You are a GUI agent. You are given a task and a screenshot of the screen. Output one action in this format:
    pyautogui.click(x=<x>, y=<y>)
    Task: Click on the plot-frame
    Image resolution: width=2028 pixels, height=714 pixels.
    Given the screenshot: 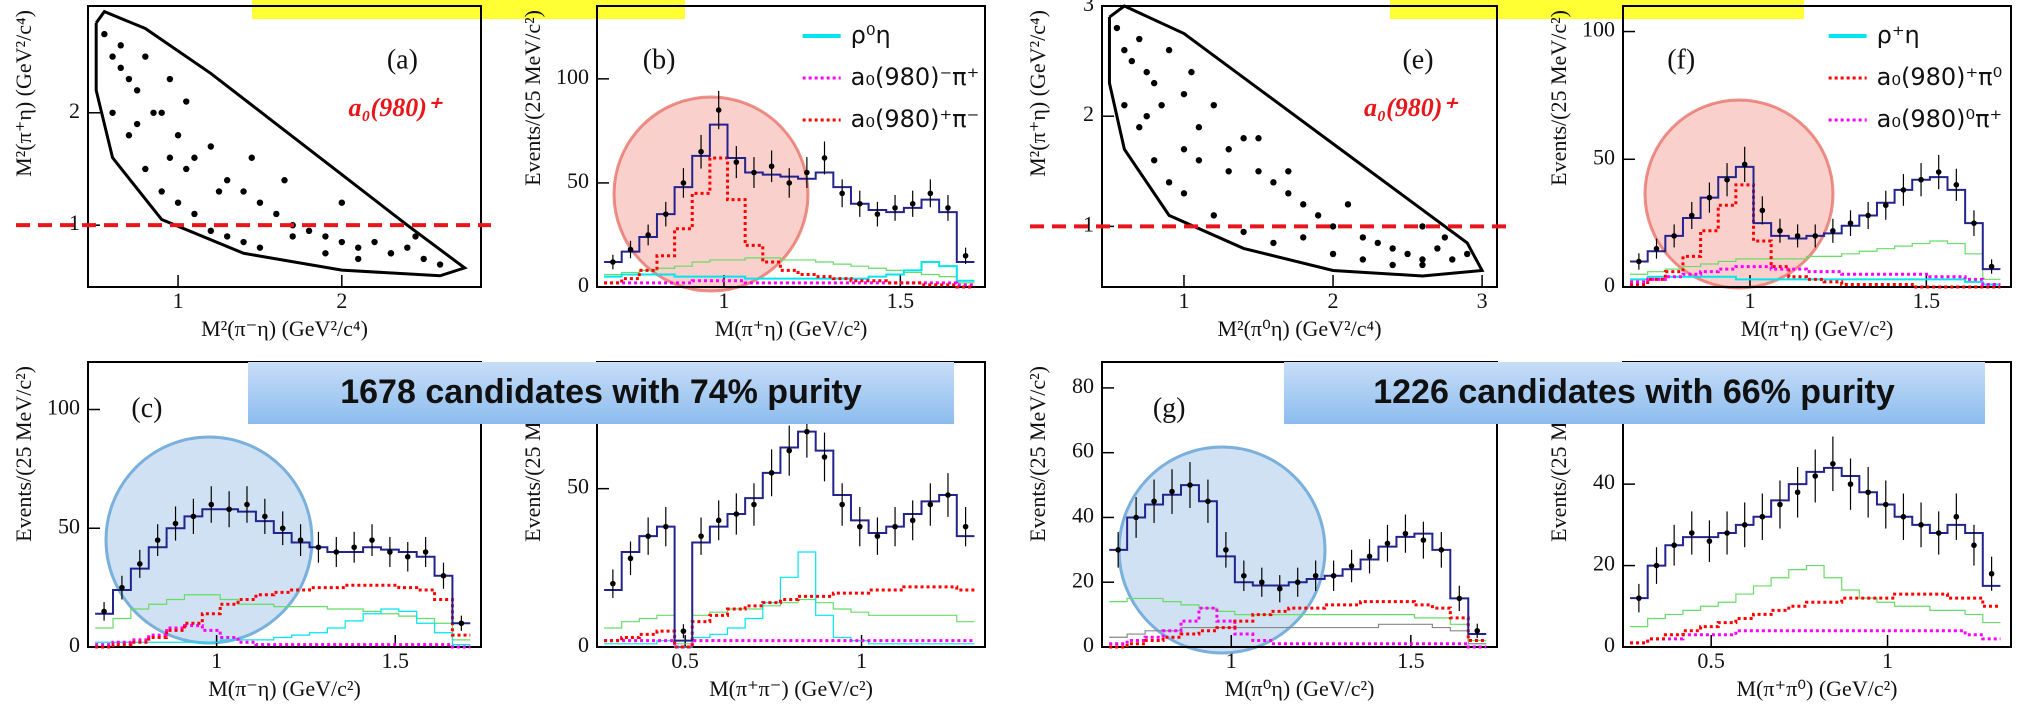 What is the action you would take?
    pyautogui.click(x=1817, y=146)
    